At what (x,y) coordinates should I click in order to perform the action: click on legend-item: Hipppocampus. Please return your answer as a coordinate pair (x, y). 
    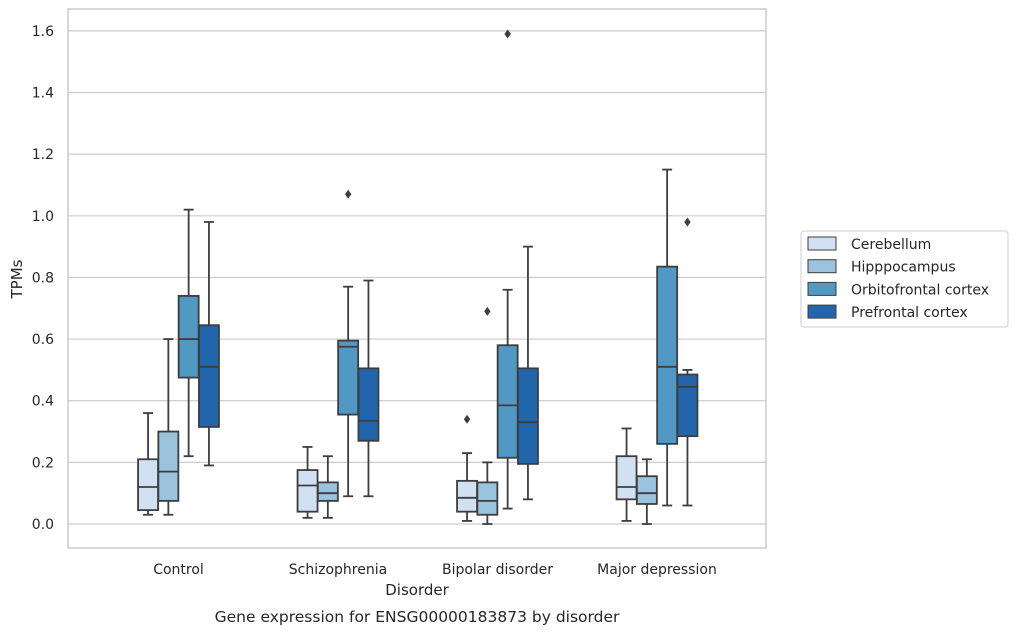
    Looking at the image, I should click on (881, 267).